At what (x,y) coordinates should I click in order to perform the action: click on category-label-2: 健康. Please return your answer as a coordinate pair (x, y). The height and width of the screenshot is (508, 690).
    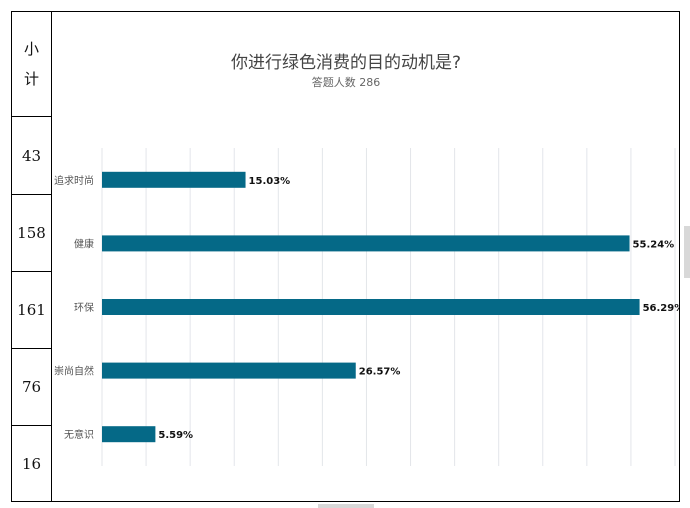
    Looking at the image, I should click on (84, 243).